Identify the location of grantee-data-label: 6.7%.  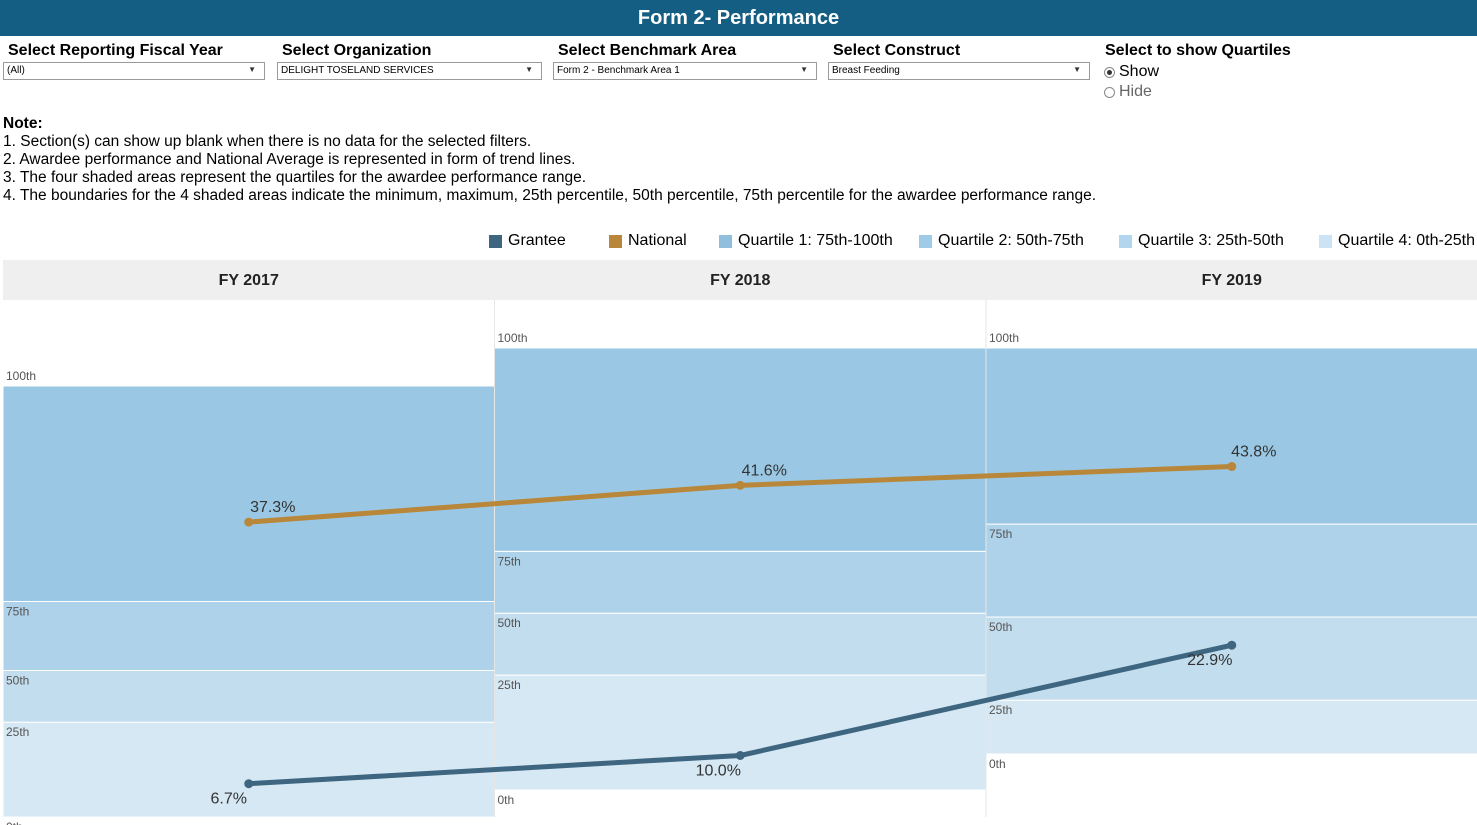
(229, 799).